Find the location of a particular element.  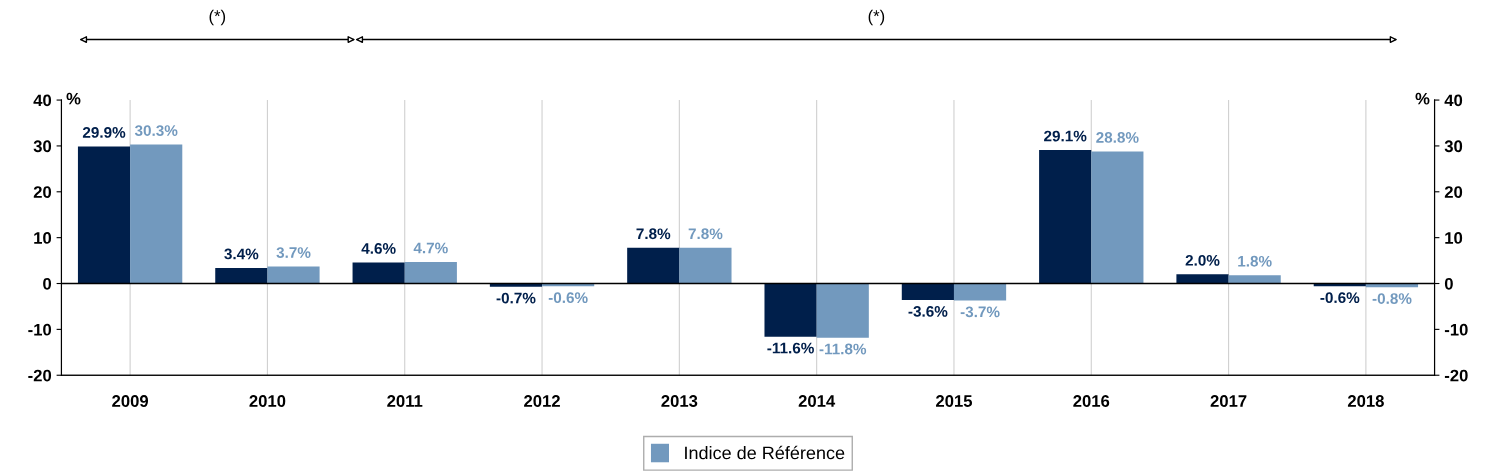

y2-tick-label: -10 is located at coordinates (1456, 329).